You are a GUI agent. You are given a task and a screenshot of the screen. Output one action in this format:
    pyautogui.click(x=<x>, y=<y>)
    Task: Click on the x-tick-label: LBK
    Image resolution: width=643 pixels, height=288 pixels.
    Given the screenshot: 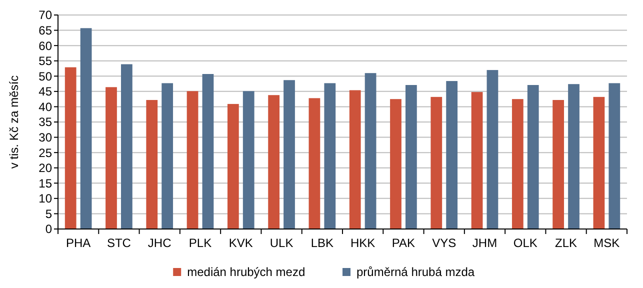 What is the action you would take?
    pyautogui.click(x=322, y=243)
    